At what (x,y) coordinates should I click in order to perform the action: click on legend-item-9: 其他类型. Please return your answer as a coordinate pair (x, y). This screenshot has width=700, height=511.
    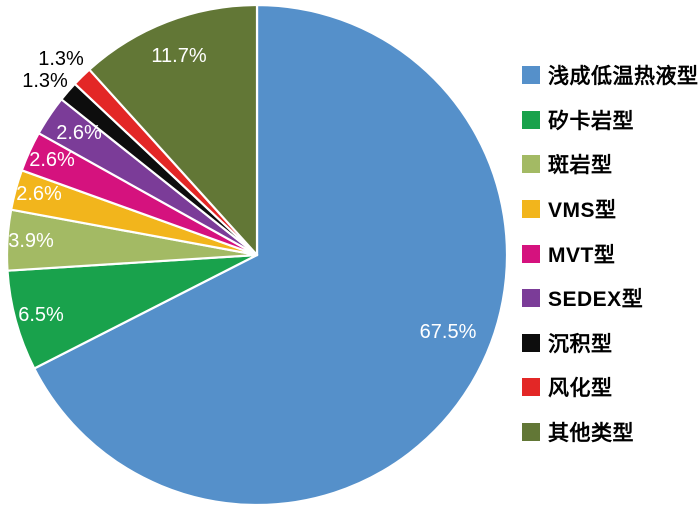
    Looking at the image, I should click on (610, 432).